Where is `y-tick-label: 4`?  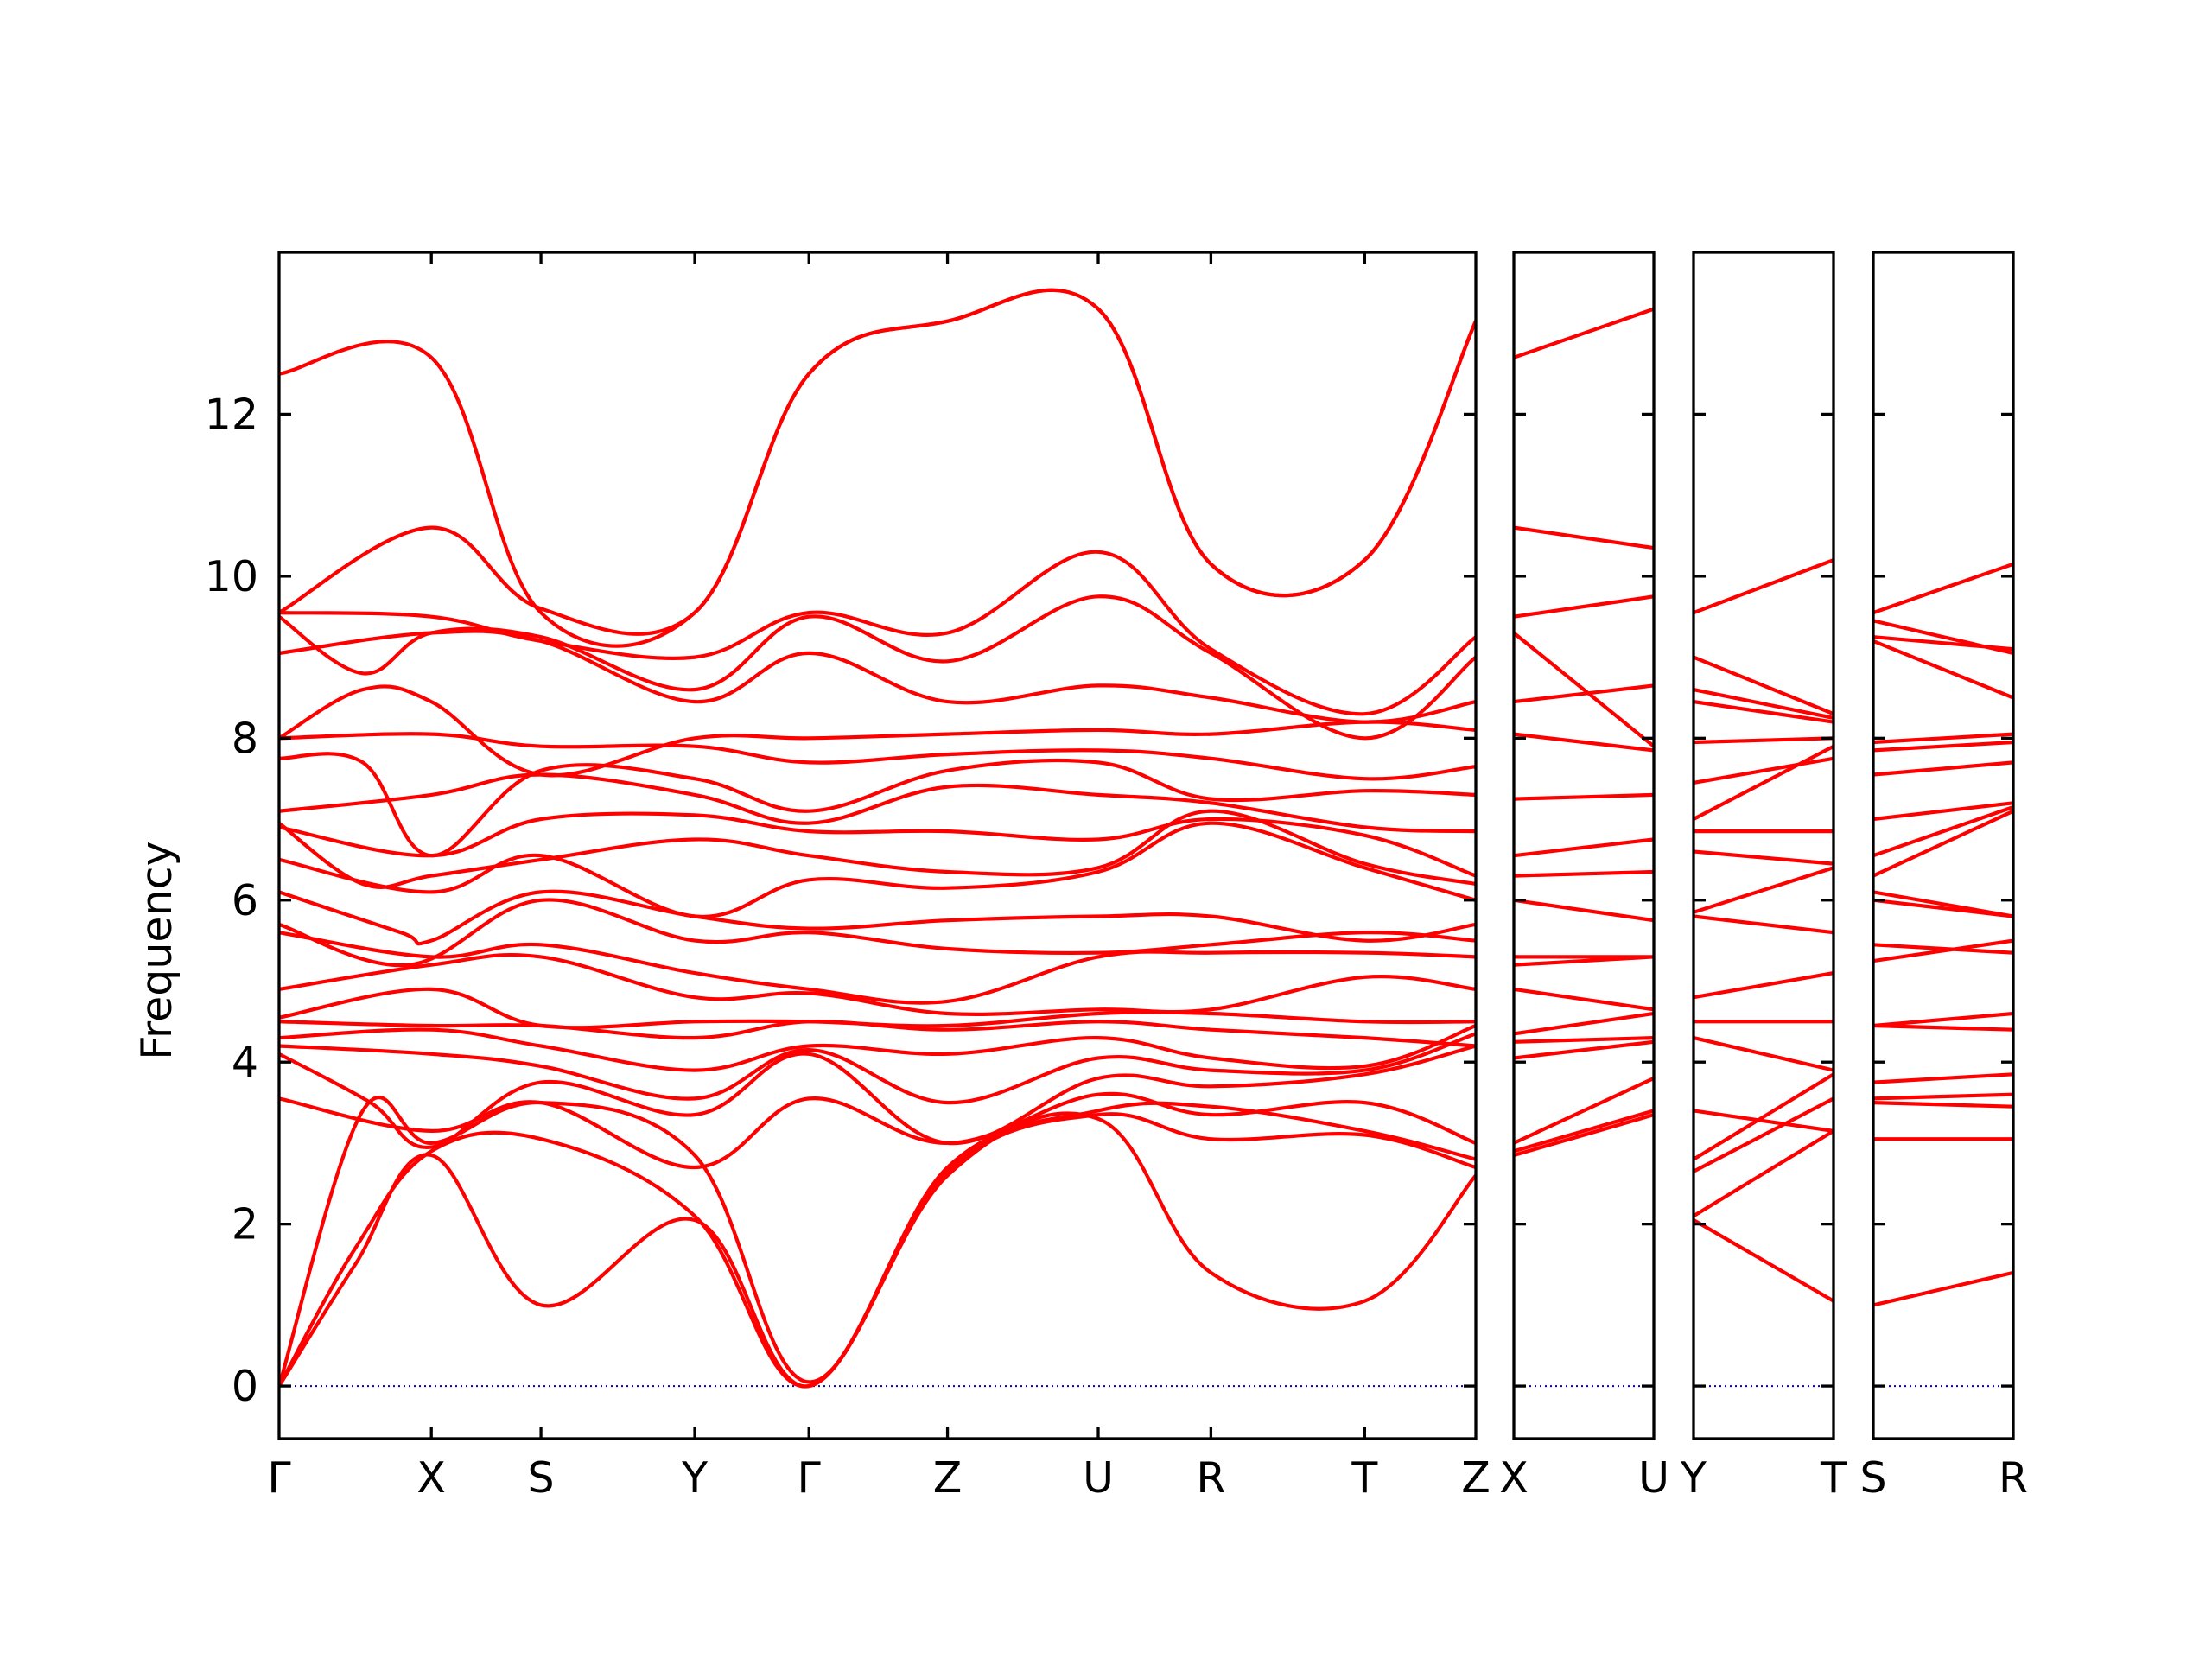 y-tick-label: 4 is located at coordinates (245, 1062).